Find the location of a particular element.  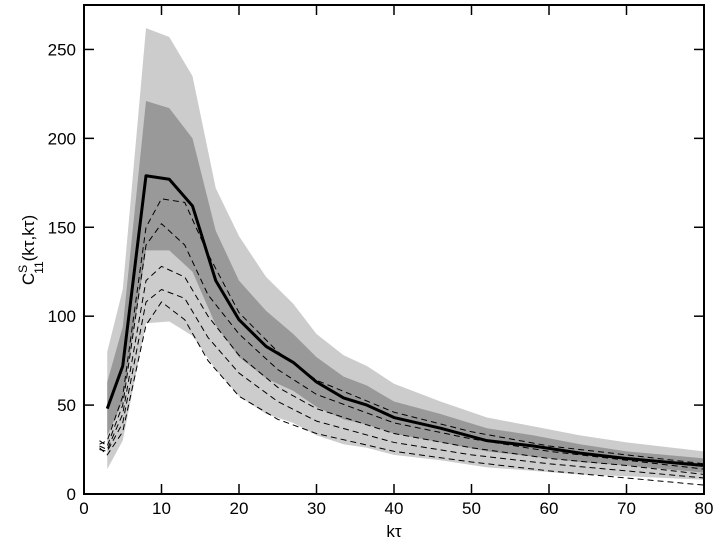

x-tick-label: 0 is located at coordinates (83, 508).